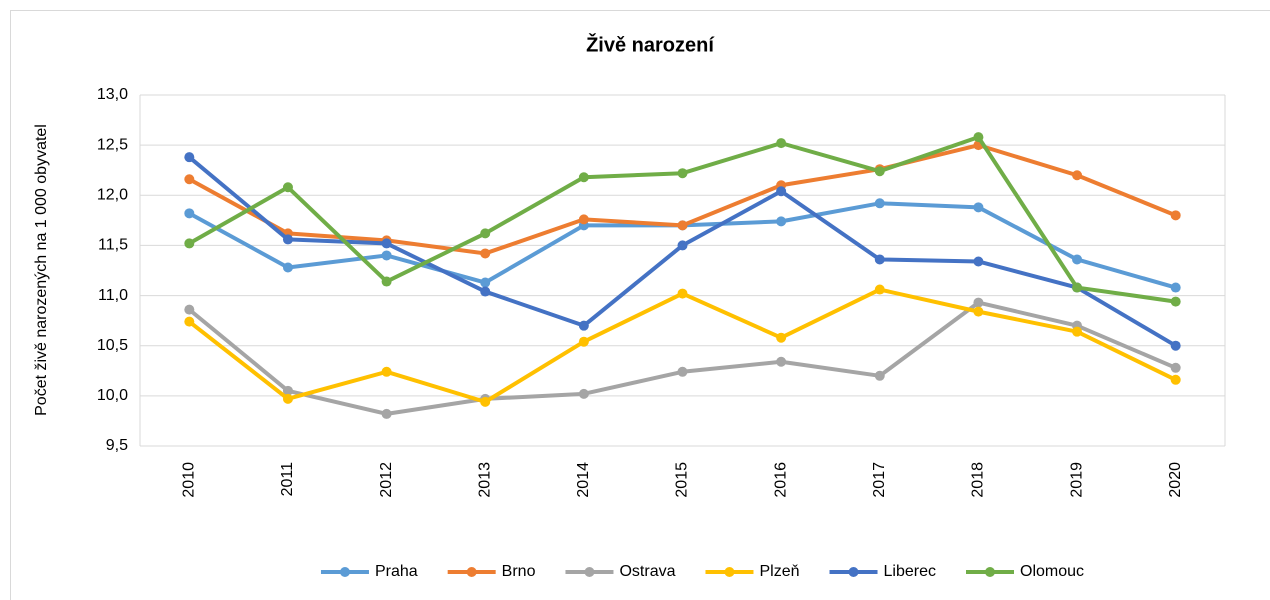 The width and height of the screenshot is (1270, 600). Describe the element at coordinates (978, 480) in the screenshot. I see `x-tick-label: 2018` at that location.